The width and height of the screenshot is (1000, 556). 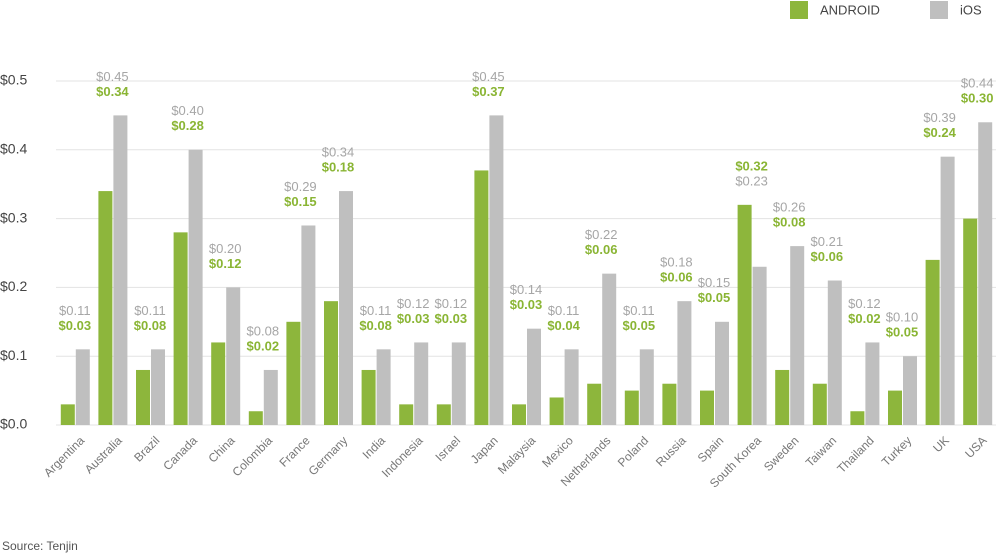 What do you see at coordinates (374, 447) in the screenshot?
I see `x-tick-label: India` at bounding box center [374, 447].